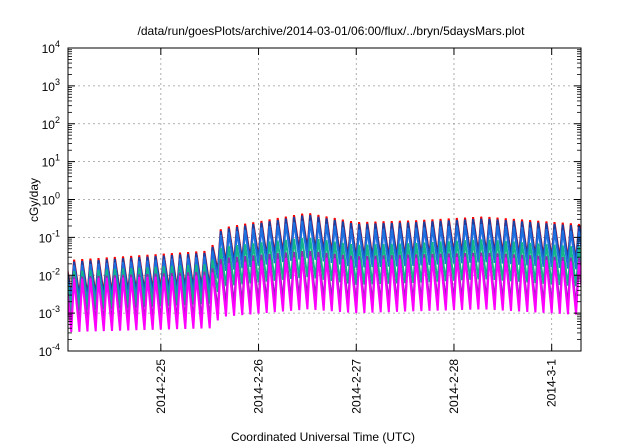 Image resolution: width=640 pixels, height=448 pixels. Describe the element at coordinates (51, 47) in the screenshot. I see `y-tick-label: 10⁴` at that location.